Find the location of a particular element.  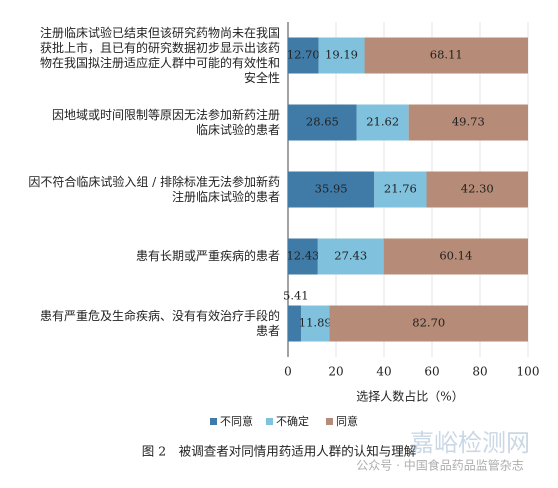

value-label: 60.14 is located at coordinates (455, 256).